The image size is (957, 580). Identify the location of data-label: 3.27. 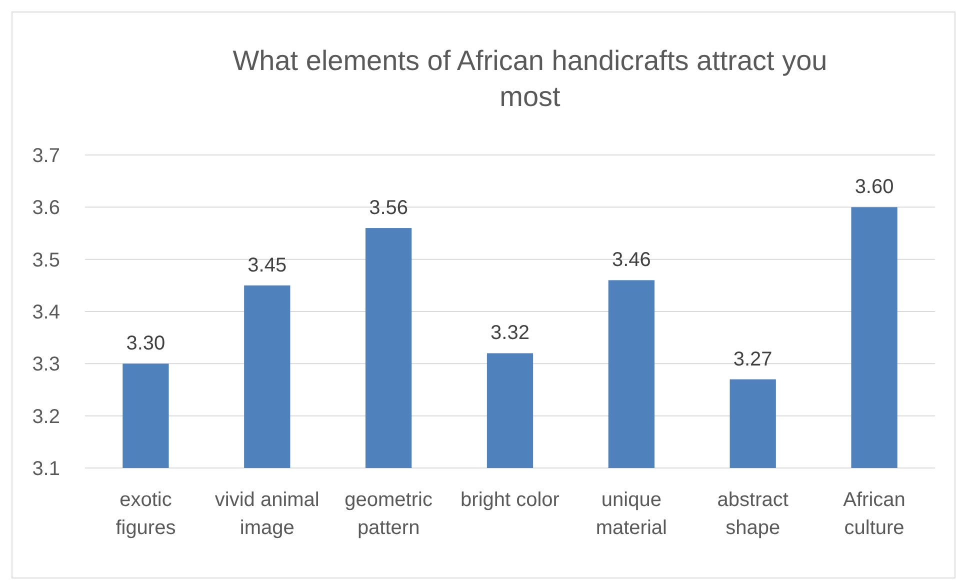
(752, 359).